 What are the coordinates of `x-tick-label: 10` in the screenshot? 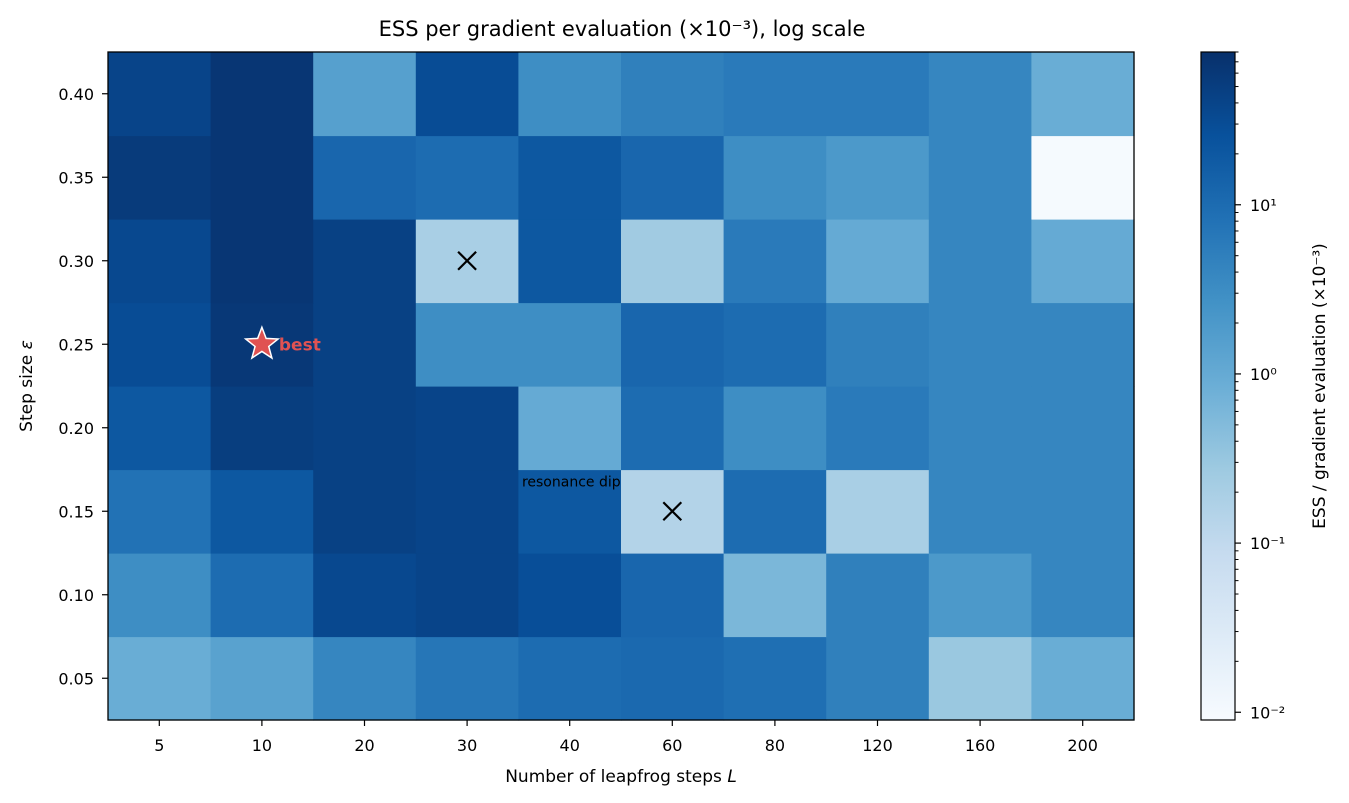 It's located at (262, 745).